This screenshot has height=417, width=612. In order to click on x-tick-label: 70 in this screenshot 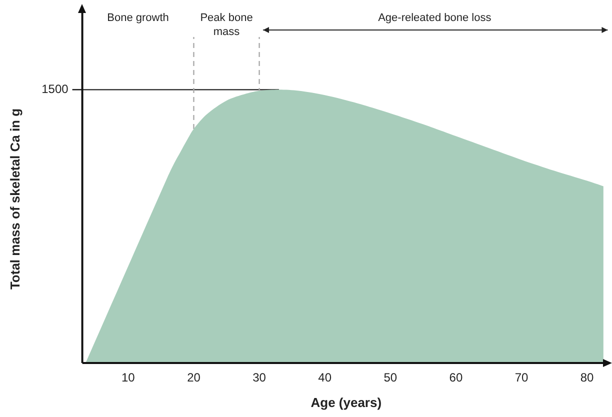, I will do `click(521, 377)`.